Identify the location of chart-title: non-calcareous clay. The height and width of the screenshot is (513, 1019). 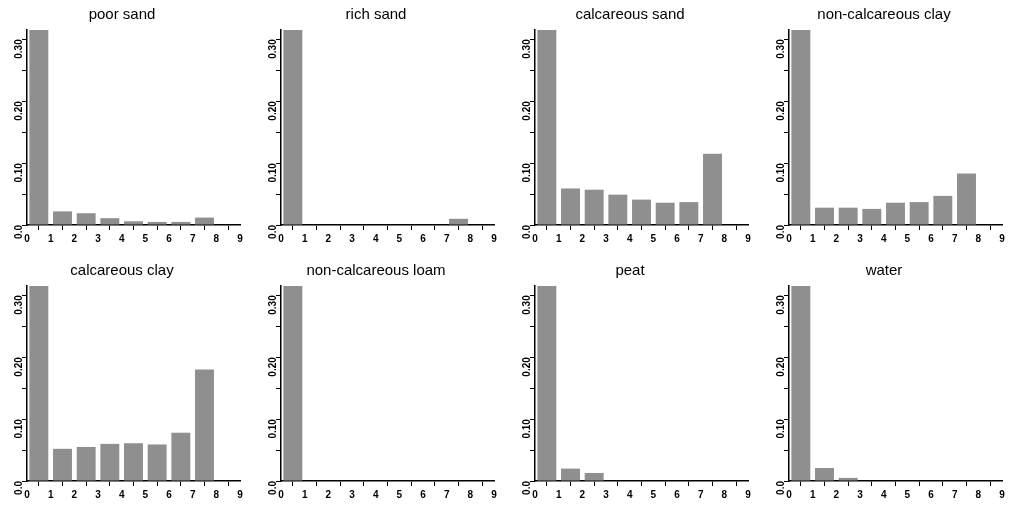
(884, 14).